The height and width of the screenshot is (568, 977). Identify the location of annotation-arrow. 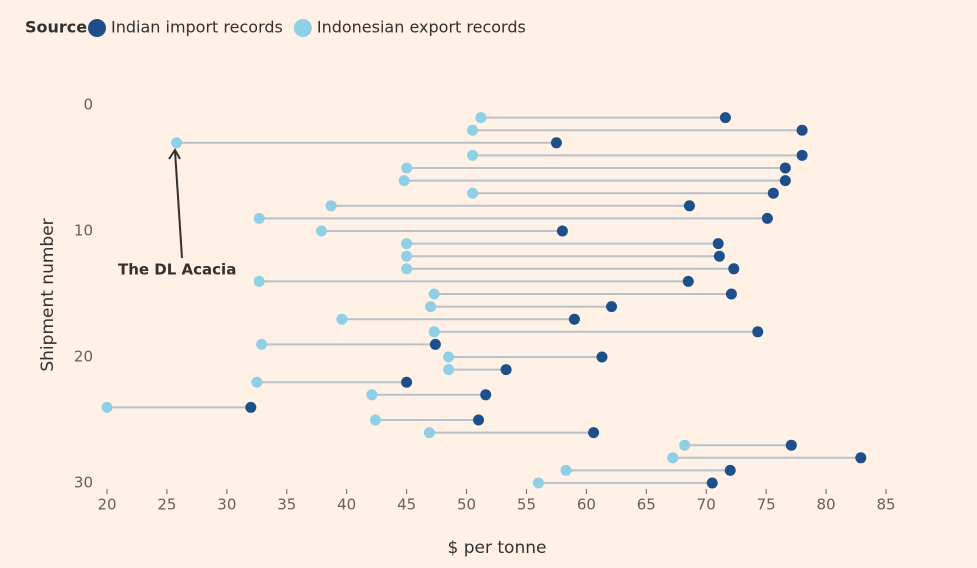
(178, 204).